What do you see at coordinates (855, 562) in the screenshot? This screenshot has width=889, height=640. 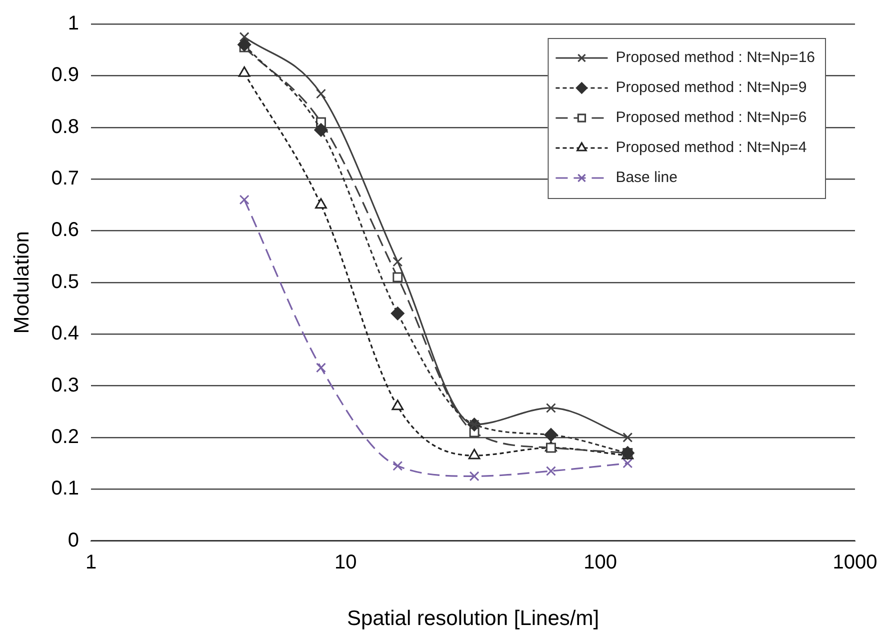 I see `x-tick-label: 1000` at bounding box center [855, 562].